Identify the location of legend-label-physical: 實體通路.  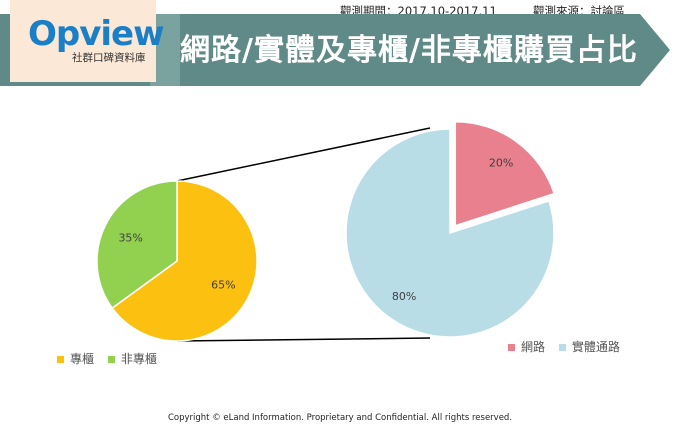
(595, 347).